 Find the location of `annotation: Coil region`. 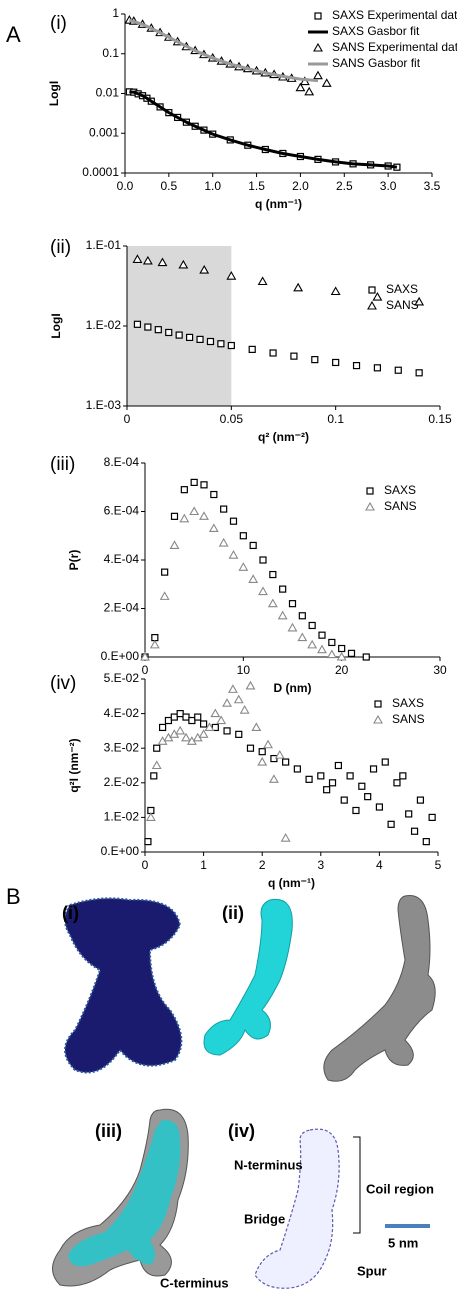

annotation: Coil region is located at coordinates (400, 1188).